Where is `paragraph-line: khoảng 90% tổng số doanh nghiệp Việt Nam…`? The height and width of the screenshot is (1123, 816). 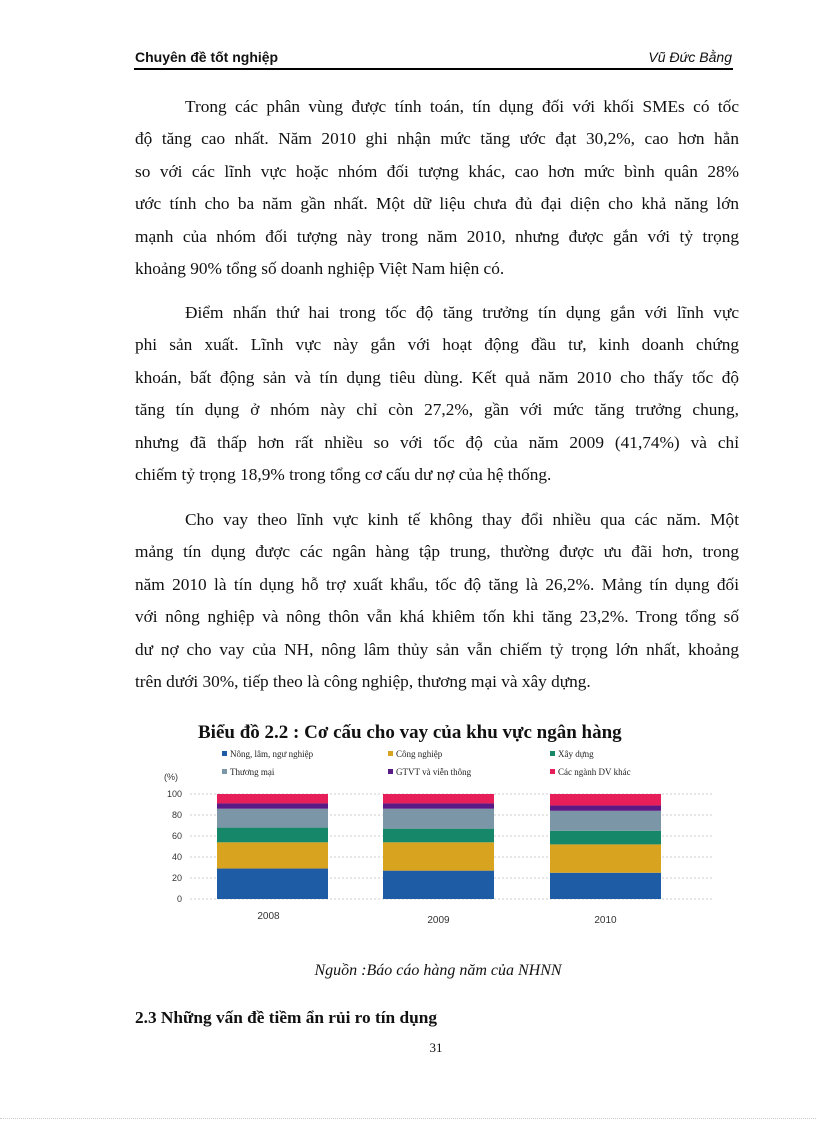
paragraph-line: khoảng 90% tổng số doanh nghiệp Việt Nam… is located at coordinates (320, 268).